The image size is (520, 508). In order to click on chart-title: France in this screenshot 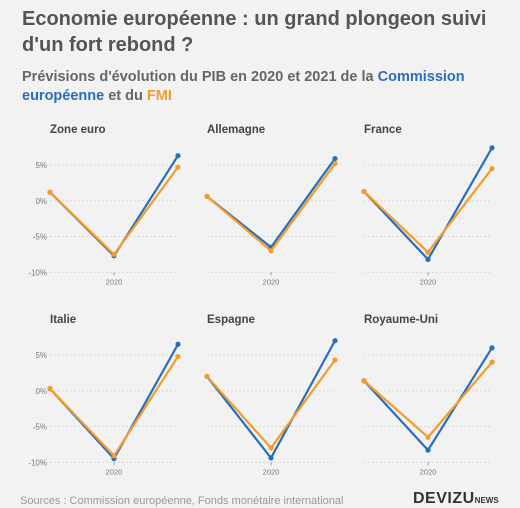, I will do `click(383, 130)`.